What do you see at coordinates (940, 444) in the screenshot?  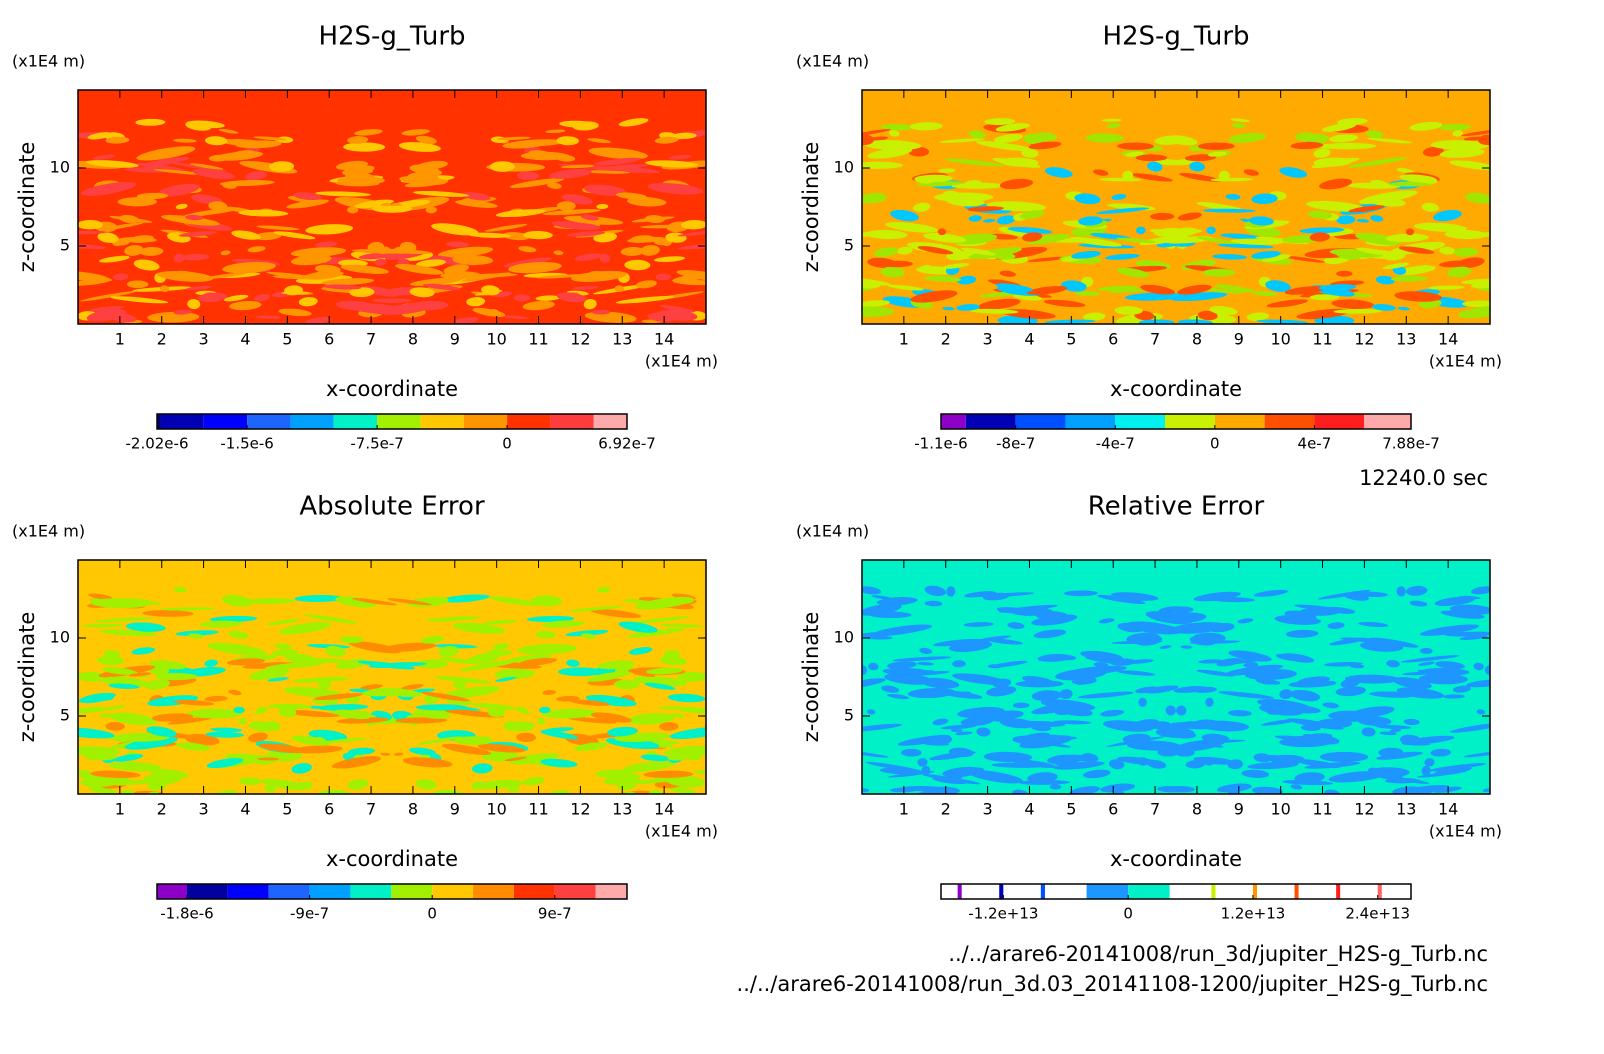 I see `colorbar-tick-label: -1.1e-6` at bounding box center [940, 444].